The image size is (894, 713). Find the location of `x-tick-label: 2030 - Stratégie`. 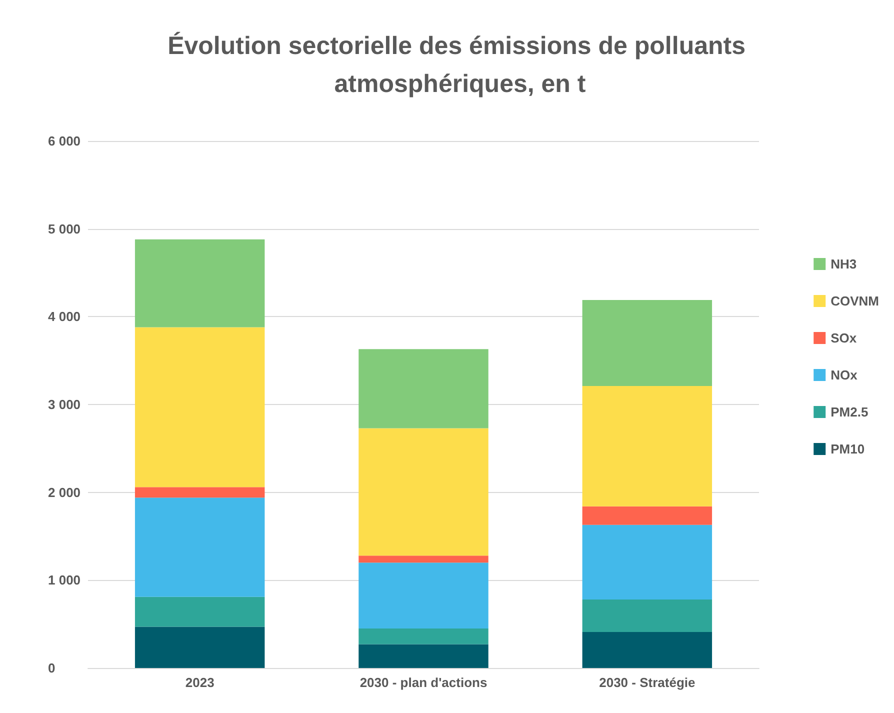

x-tick-label: 2030 - Stratégie is located at coordinates (647, 682).